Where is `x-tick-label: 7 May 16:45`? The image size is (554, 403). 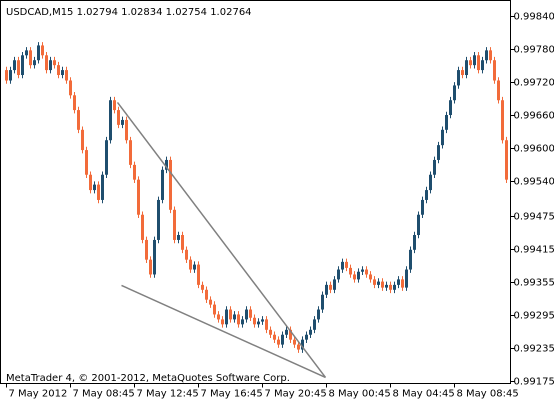
x-tick-label: 7 May 16:45 is located at coordinates (232, 394).